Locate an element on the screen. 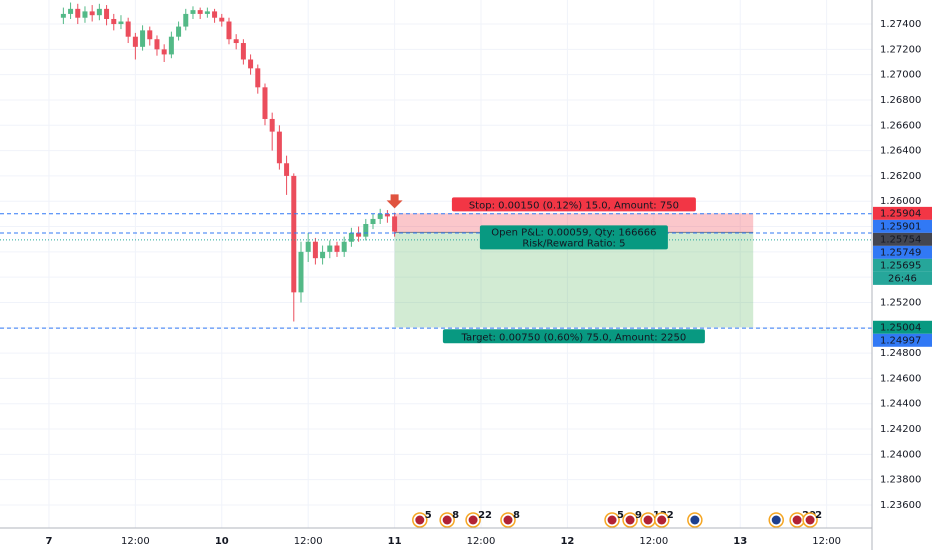  rr-label: Risk/Reward Ratio: 5 is located at coordinates (573, 243).